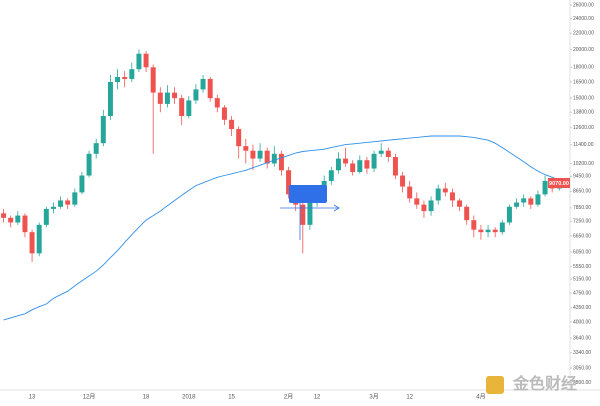  Describe the element at coordinates (231, 398) in the screenshot. I see `x-tick-label: 15` at that location.